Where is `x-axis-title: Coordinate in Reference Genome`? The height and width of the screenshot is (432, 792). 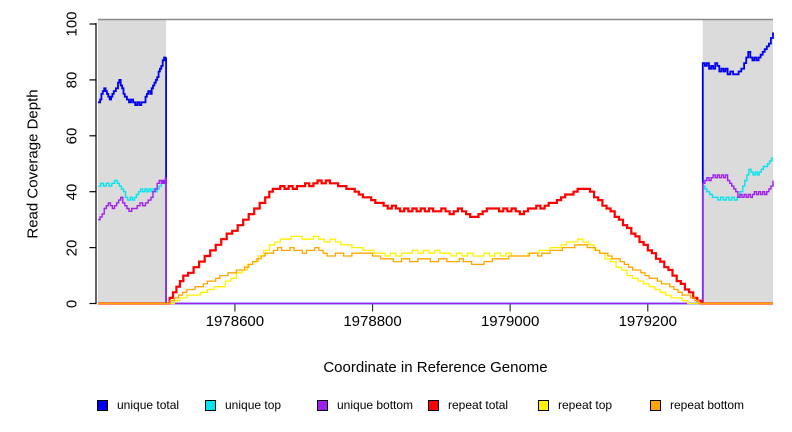 x-axis-title: Coordinate in Reference Genome is located at coordinates (435, 367).